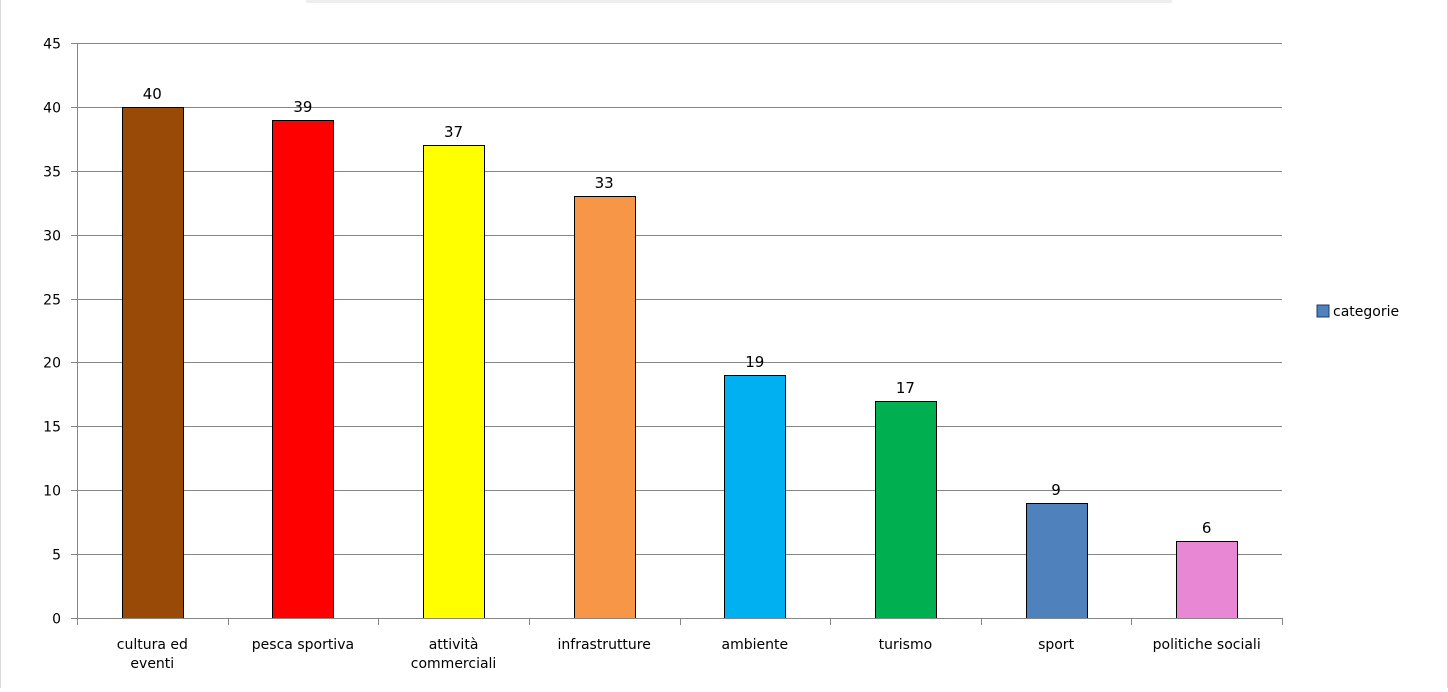 The height and width of the screenshot is (692, 1448). I want to click on x-tick-label-2: attività commerciali, so click(454, 654).